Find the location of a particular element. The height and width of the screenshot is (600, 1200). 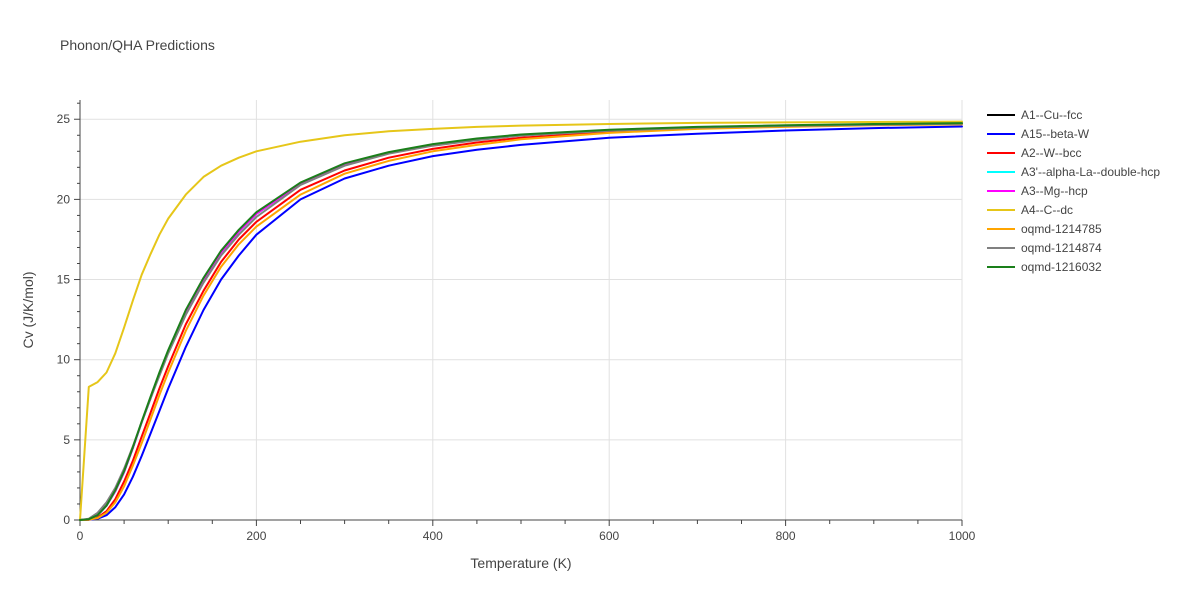

legend-item: oqmd-1214874 is located at coordinates (1044, 248).